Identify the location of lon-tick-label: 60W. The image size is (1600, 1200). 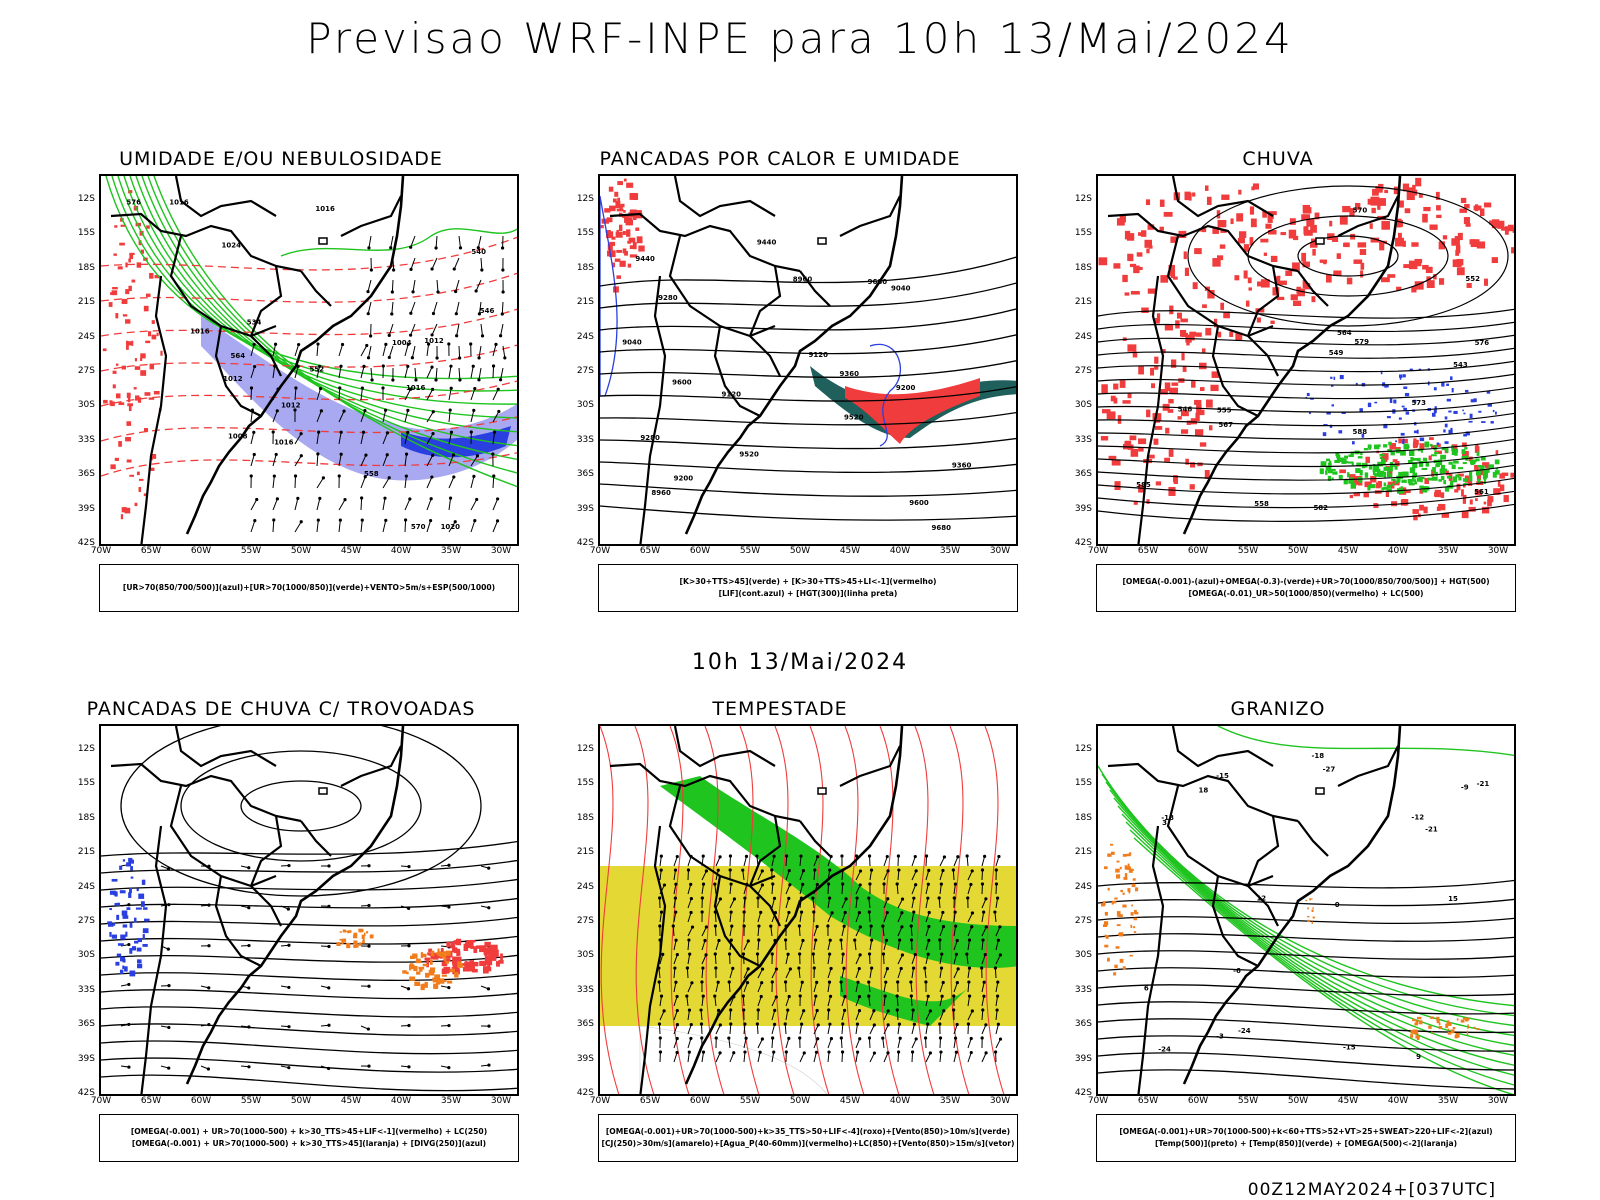
(1198, 1101).